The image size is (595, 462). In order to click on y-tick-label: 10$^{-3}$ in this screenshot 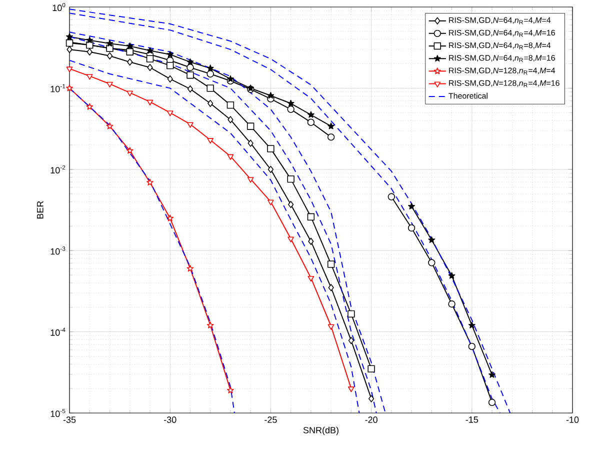, I will do `click(58, 250)`.